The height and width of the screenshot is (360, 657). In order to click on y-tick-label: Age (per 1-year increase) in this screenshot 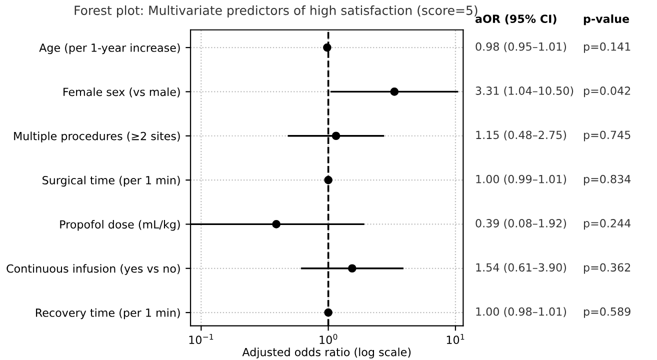, I will do `click(109, 48)`.